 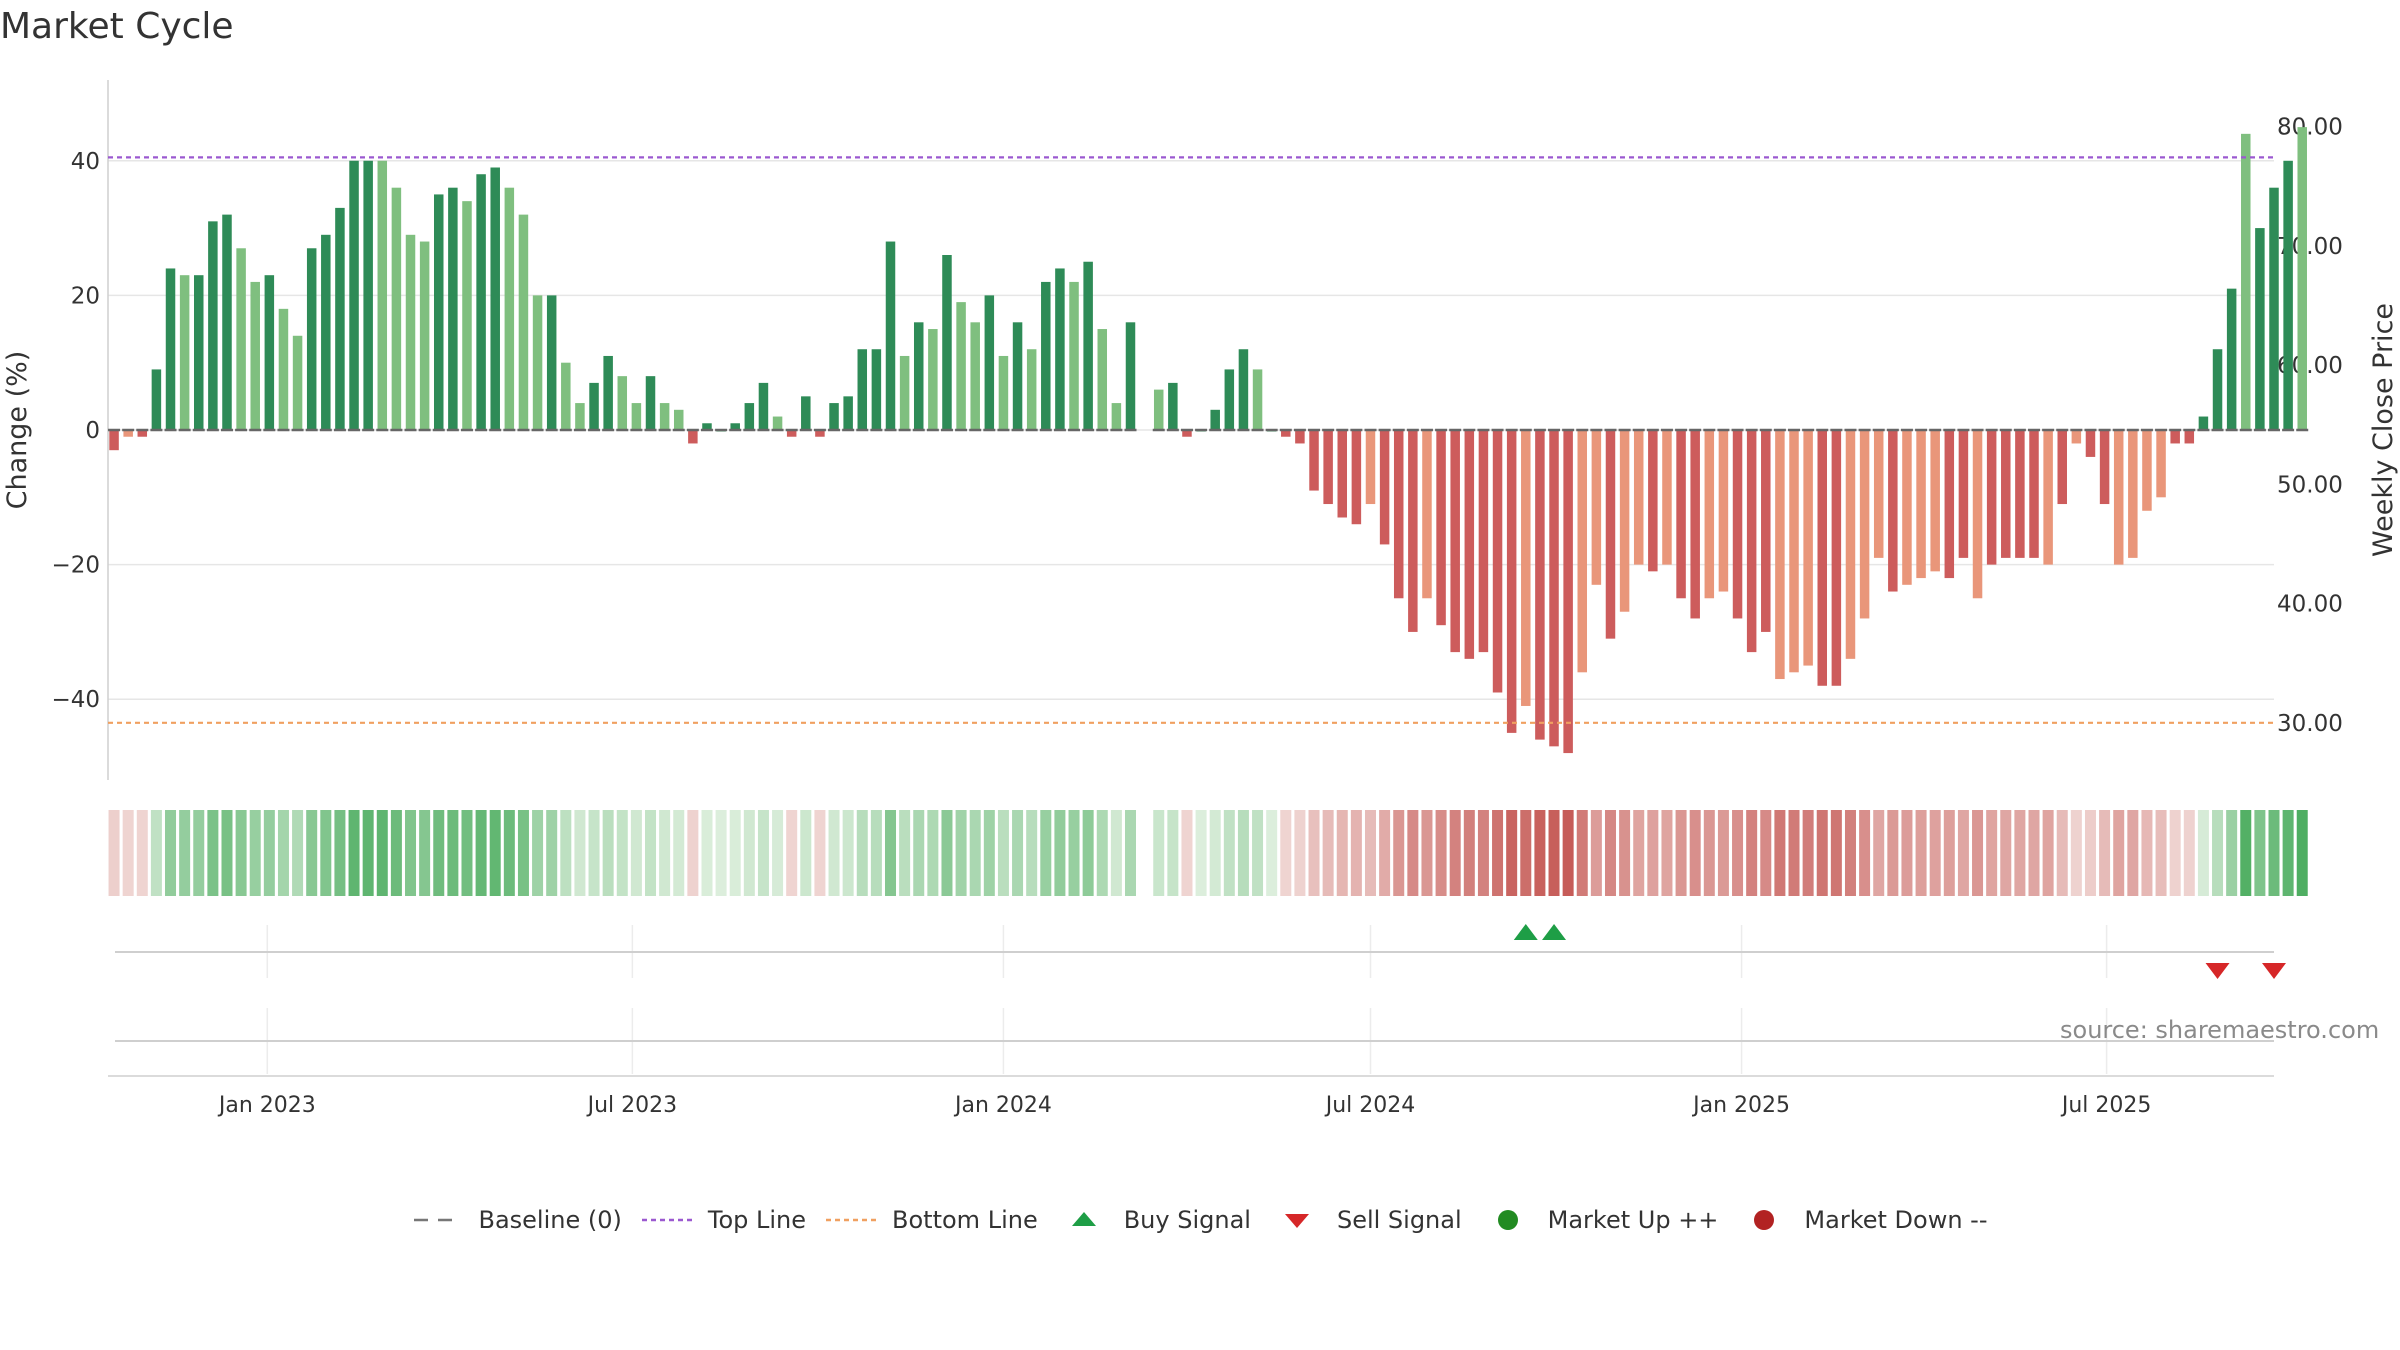 What do you see at coordinates (17, 430) in the screenshot?
I see `y-axis-title: Change (%)` at bounding box center [17, 430].